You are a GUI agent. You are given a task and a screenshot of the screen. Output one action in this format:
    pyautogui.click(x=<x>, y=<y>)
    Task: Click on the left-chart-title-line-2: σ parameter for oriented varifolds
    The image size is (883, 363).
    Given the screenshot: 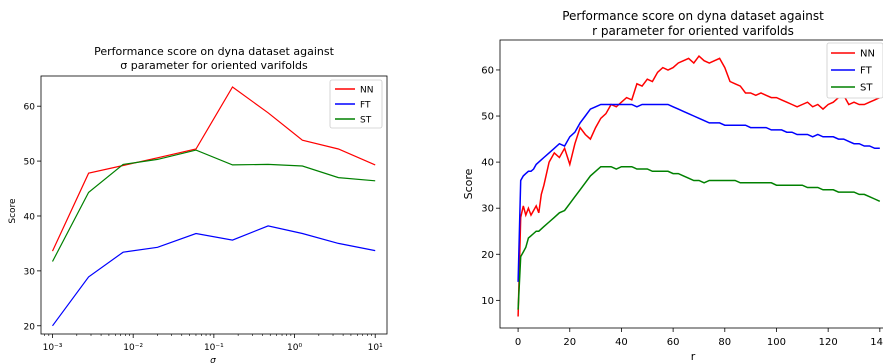 What is the action you would take?
    pyautogui.click(x=214, y=65)
    